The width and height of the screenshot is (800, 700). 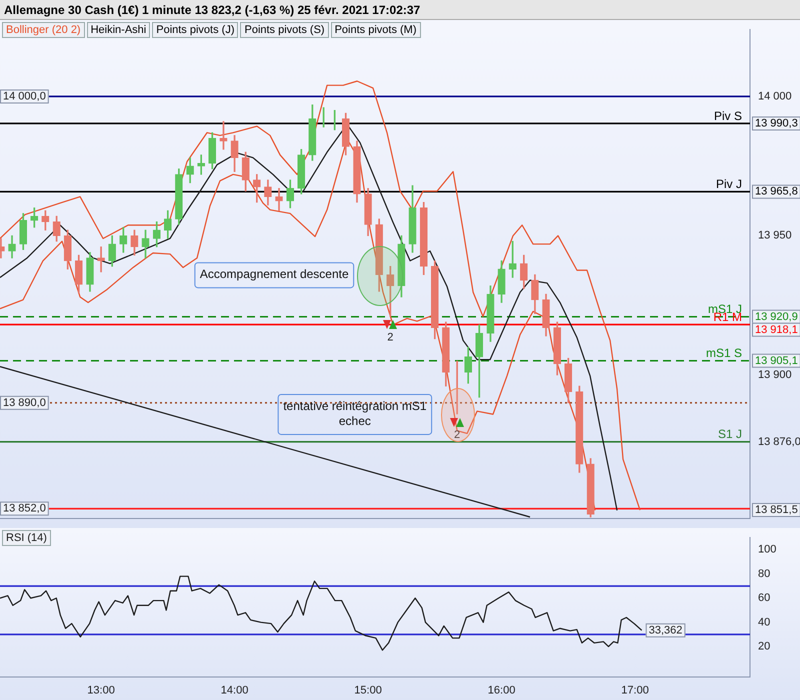 I want to click on annotation: 13 852,0, so click(x=24, y=508).